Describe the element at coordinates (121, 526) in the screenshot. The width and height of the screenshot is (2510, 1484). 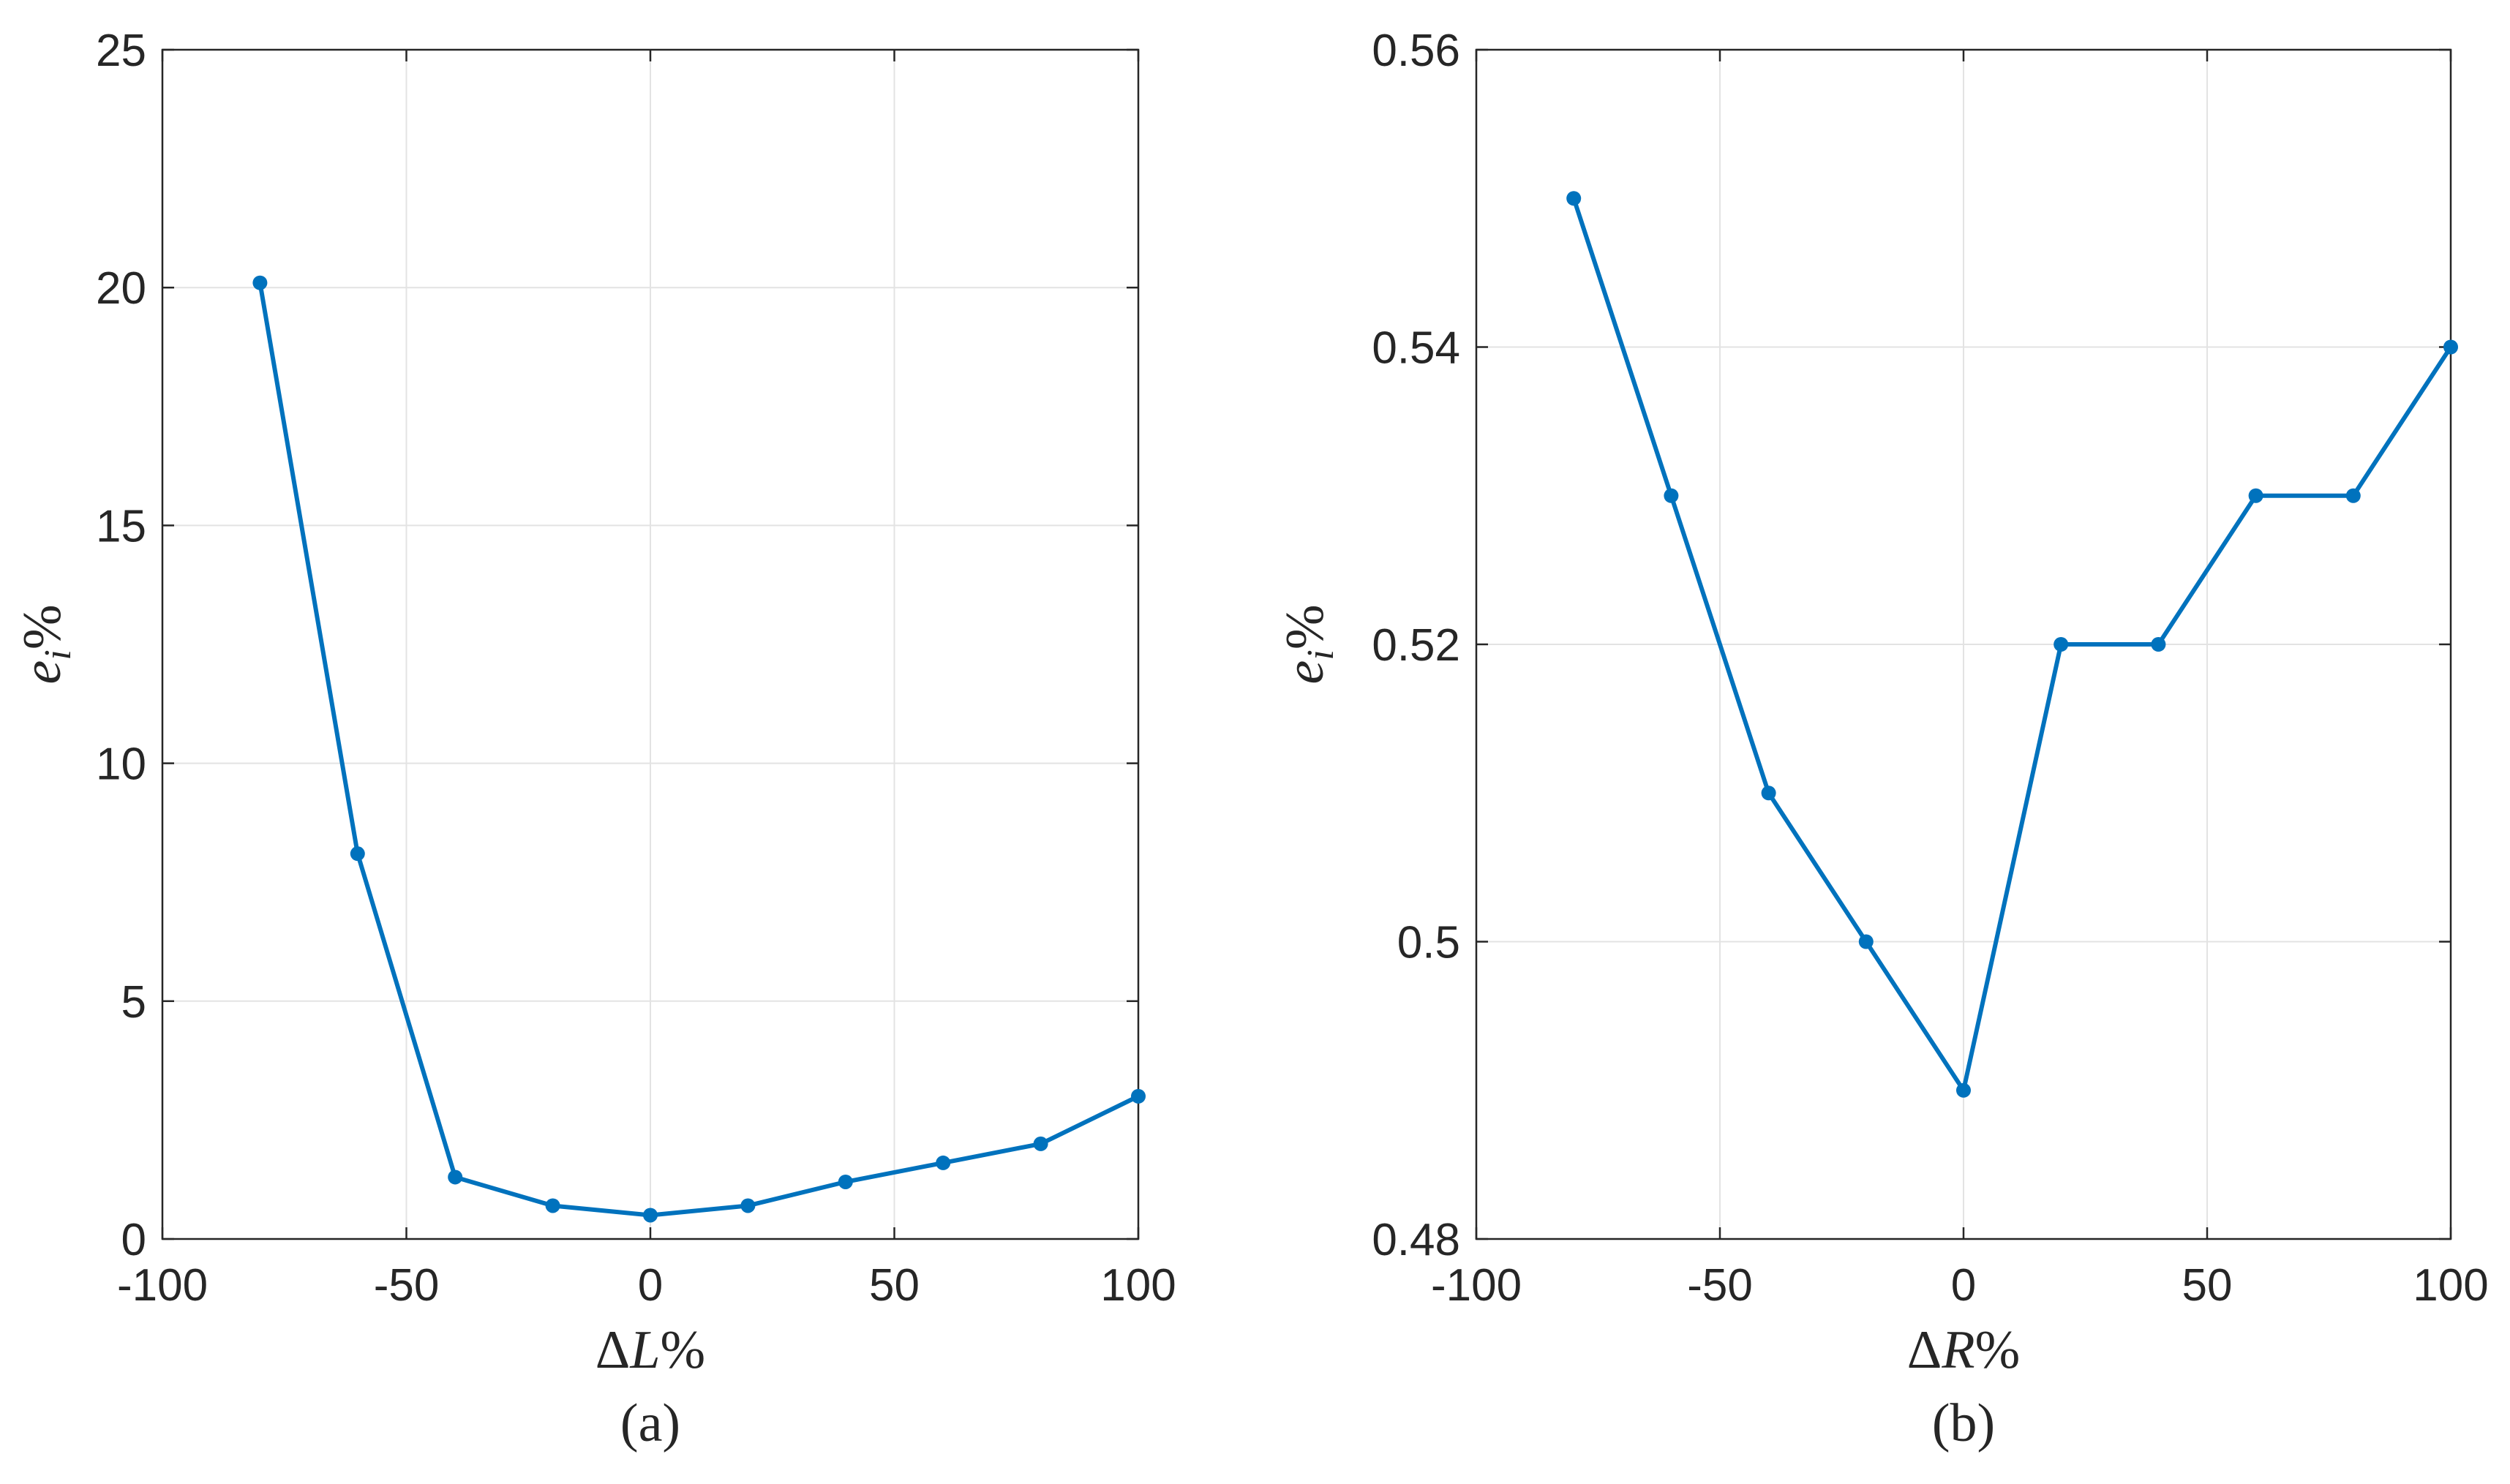
I see `y-tick-label: 15` at that location.